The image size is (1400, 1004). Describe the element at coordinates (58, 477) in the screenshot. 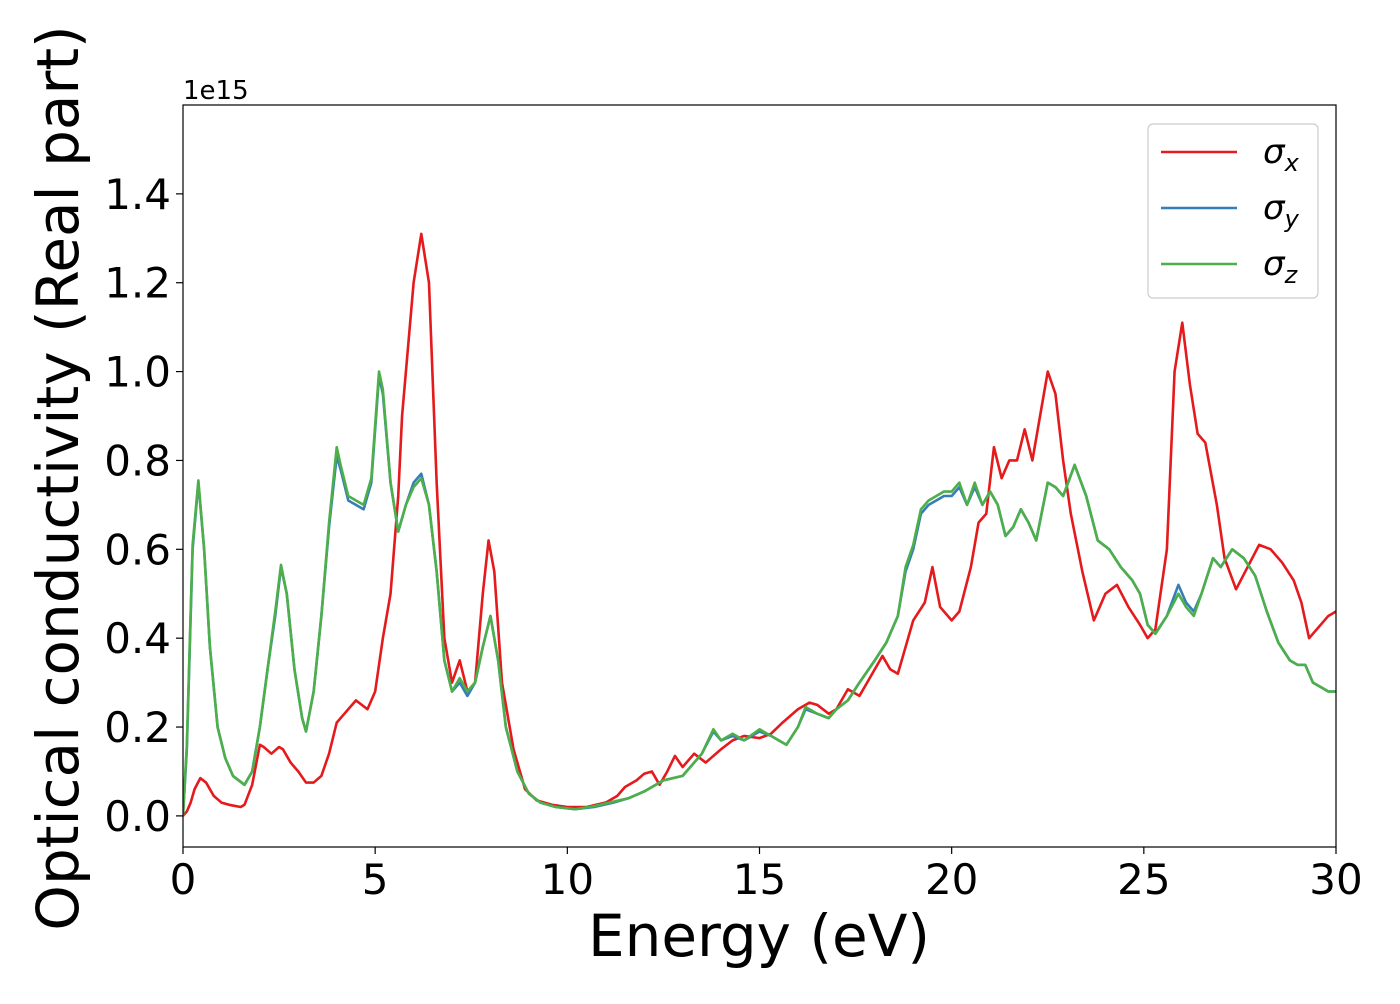

I see `y-axis-label: Optical conductivity (Real part)` at that location.